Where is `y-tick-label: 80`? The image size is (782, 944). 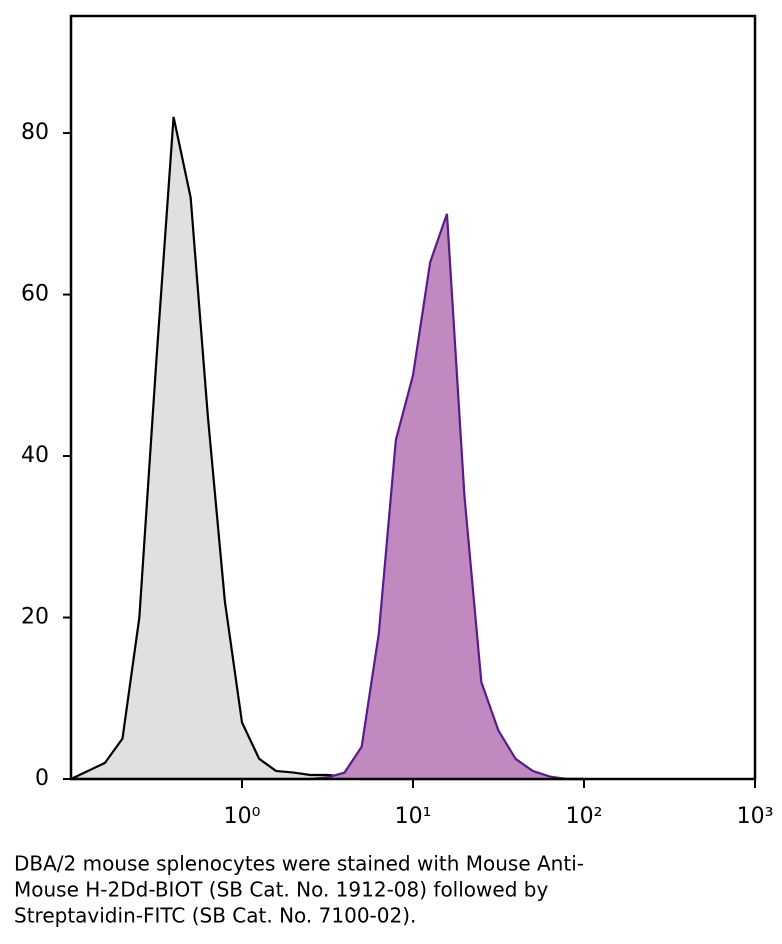
y-tick-label: 80 is located at coordinates (35, 132).